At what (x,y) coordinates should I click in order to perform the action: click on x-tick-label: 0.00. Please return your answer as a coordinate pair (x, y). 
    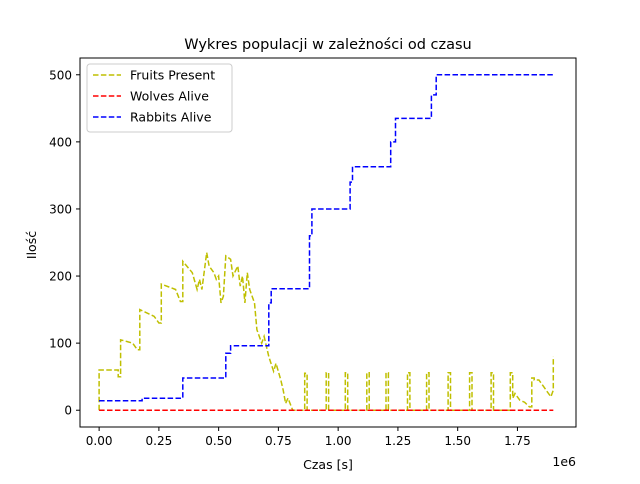
    Looking at the image, I should click on (99, 441).